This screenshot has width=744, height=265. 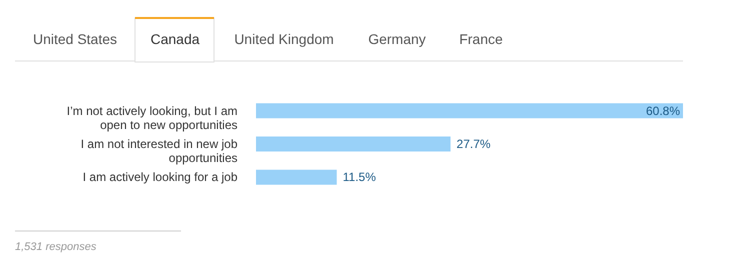 I want to click on text: United States, so click(x=75, y=39).